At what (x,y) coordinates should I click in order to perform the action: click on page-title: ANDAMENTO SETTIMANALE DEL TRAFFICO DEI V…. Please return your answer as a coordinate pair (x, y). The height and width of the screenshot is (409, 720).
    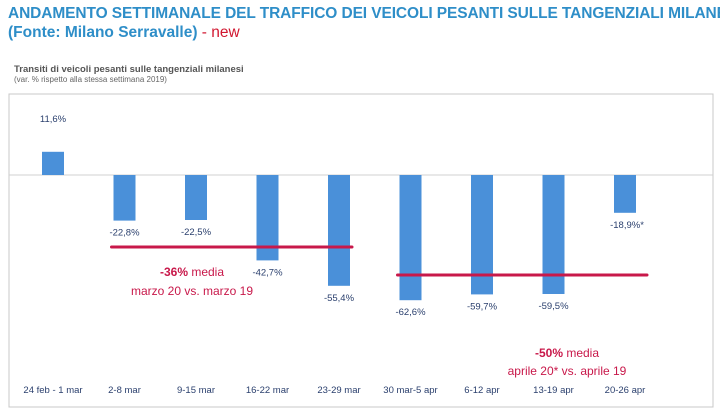
    Looking at the image, I should click on (364, 13).